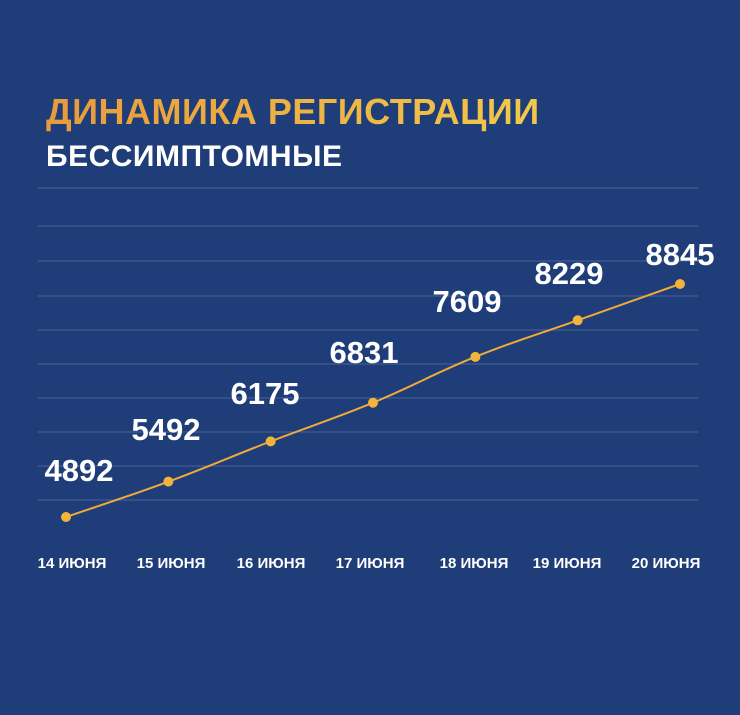  Describe the element at coordinates (166, 429) in the screenshot. I see `data-label: 5492` at that location.